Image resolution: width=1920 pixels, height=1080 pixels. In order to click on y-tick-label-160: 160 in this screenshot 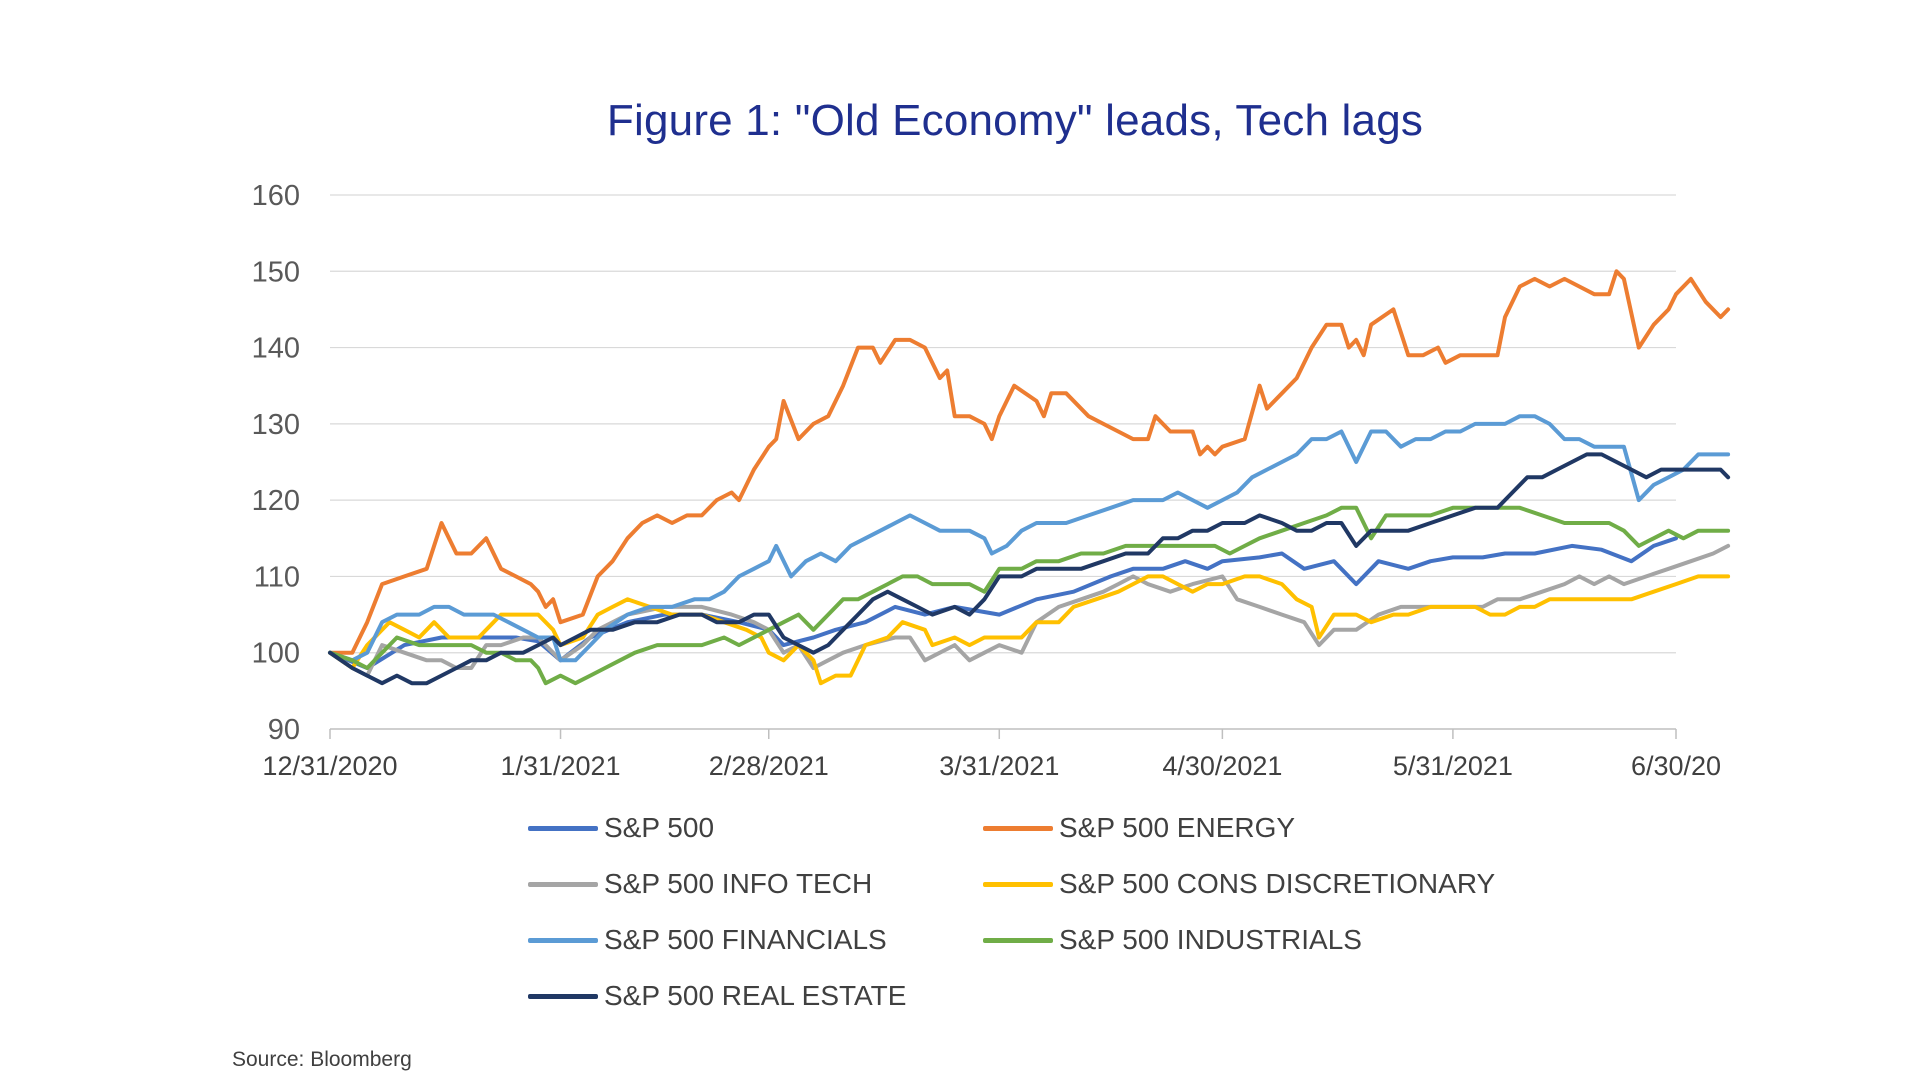, I will do `click(276, 196)`.